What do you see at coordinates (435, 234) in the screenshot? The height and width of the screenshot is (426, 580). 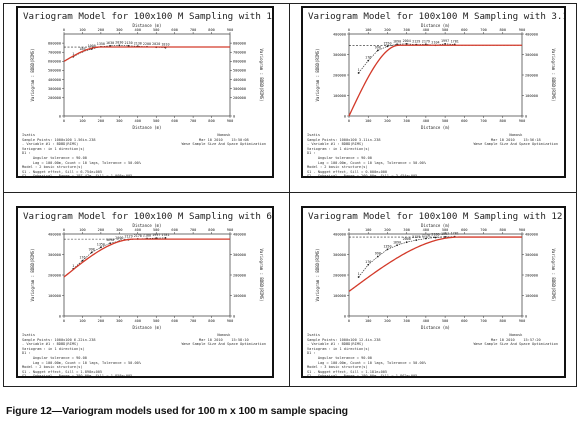 I see `experimental-pair-count: 2180` at bounding box center [435, 234].